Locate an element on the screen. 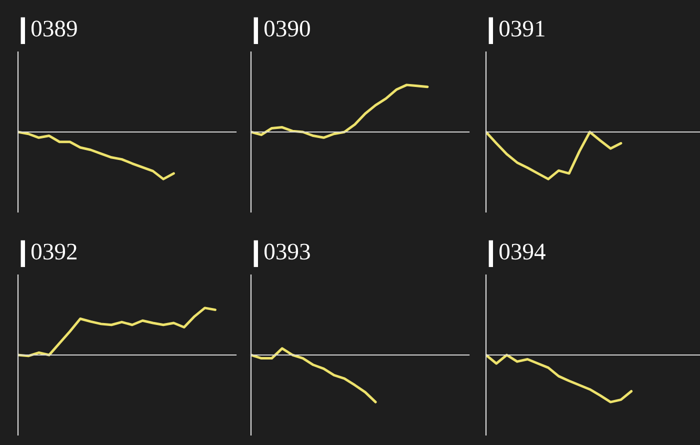 The height and width of the screenshot is (445, 700). chart-title: 0392 is located at coordinates (54, 252).